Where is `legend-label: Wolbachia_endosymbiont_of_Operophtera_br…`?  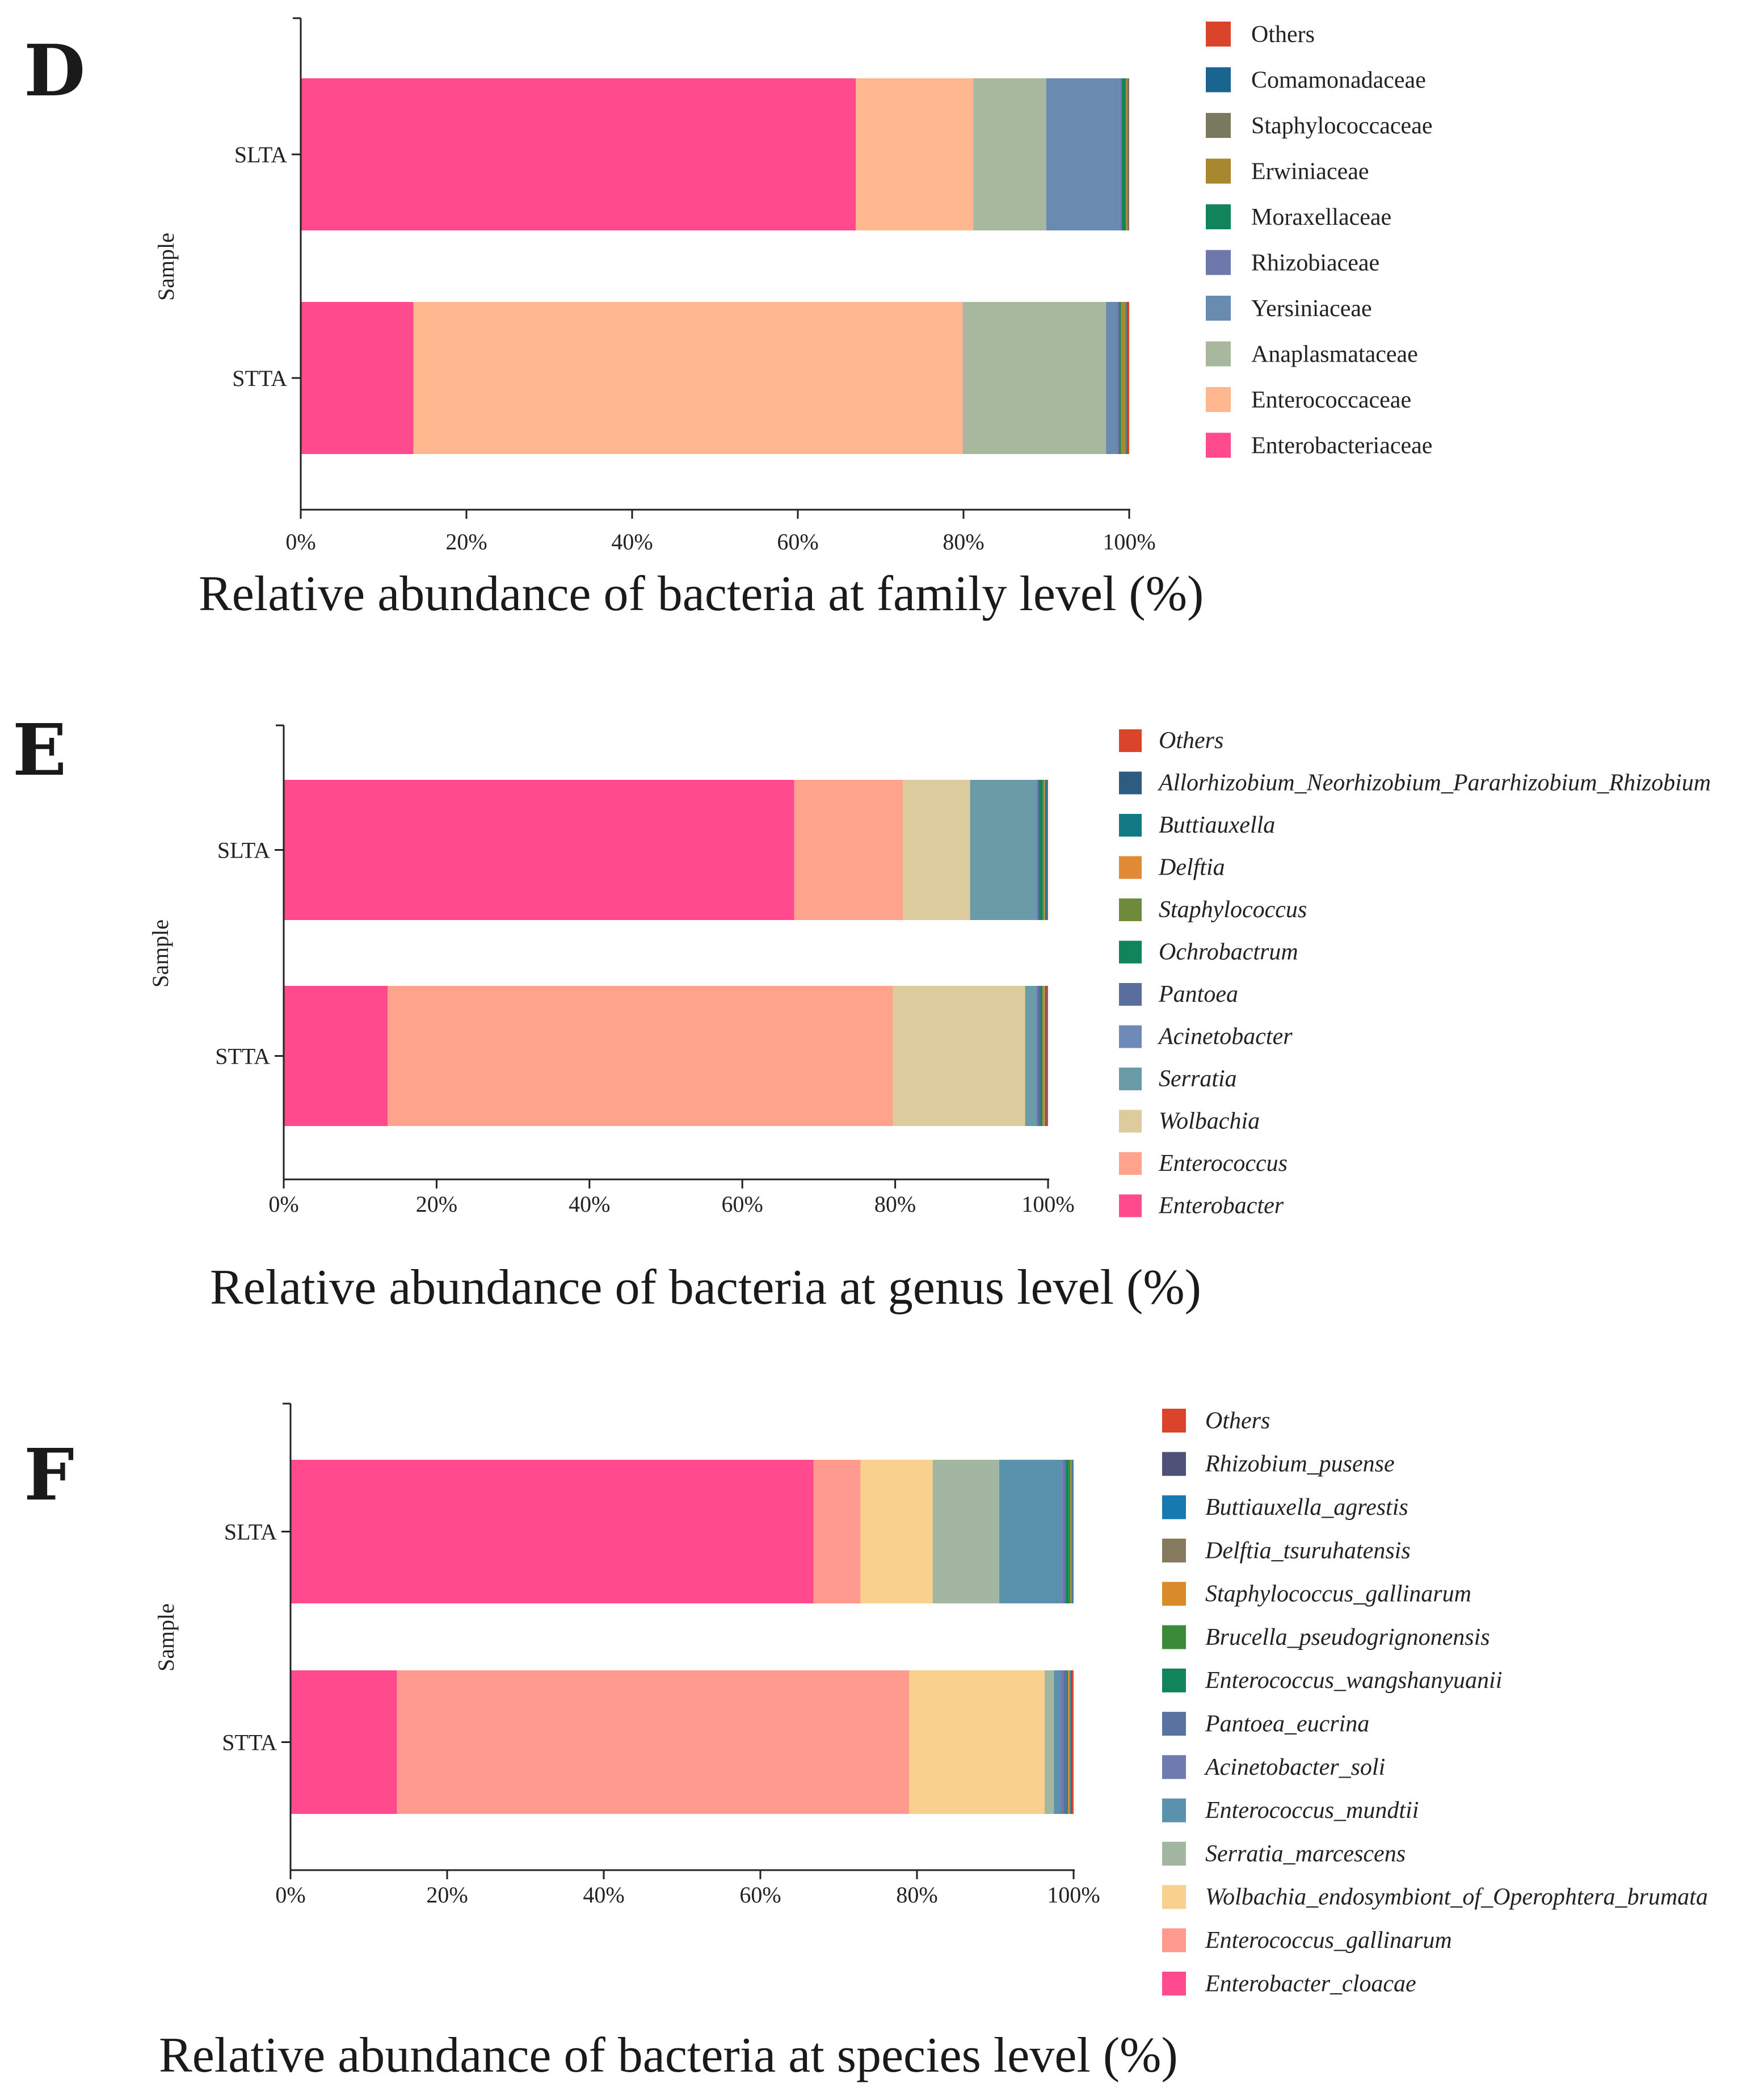 legend-label: Wolbachia_endosymbiont_of_Operophtera_br… is located at coordinates (1456, 1897).